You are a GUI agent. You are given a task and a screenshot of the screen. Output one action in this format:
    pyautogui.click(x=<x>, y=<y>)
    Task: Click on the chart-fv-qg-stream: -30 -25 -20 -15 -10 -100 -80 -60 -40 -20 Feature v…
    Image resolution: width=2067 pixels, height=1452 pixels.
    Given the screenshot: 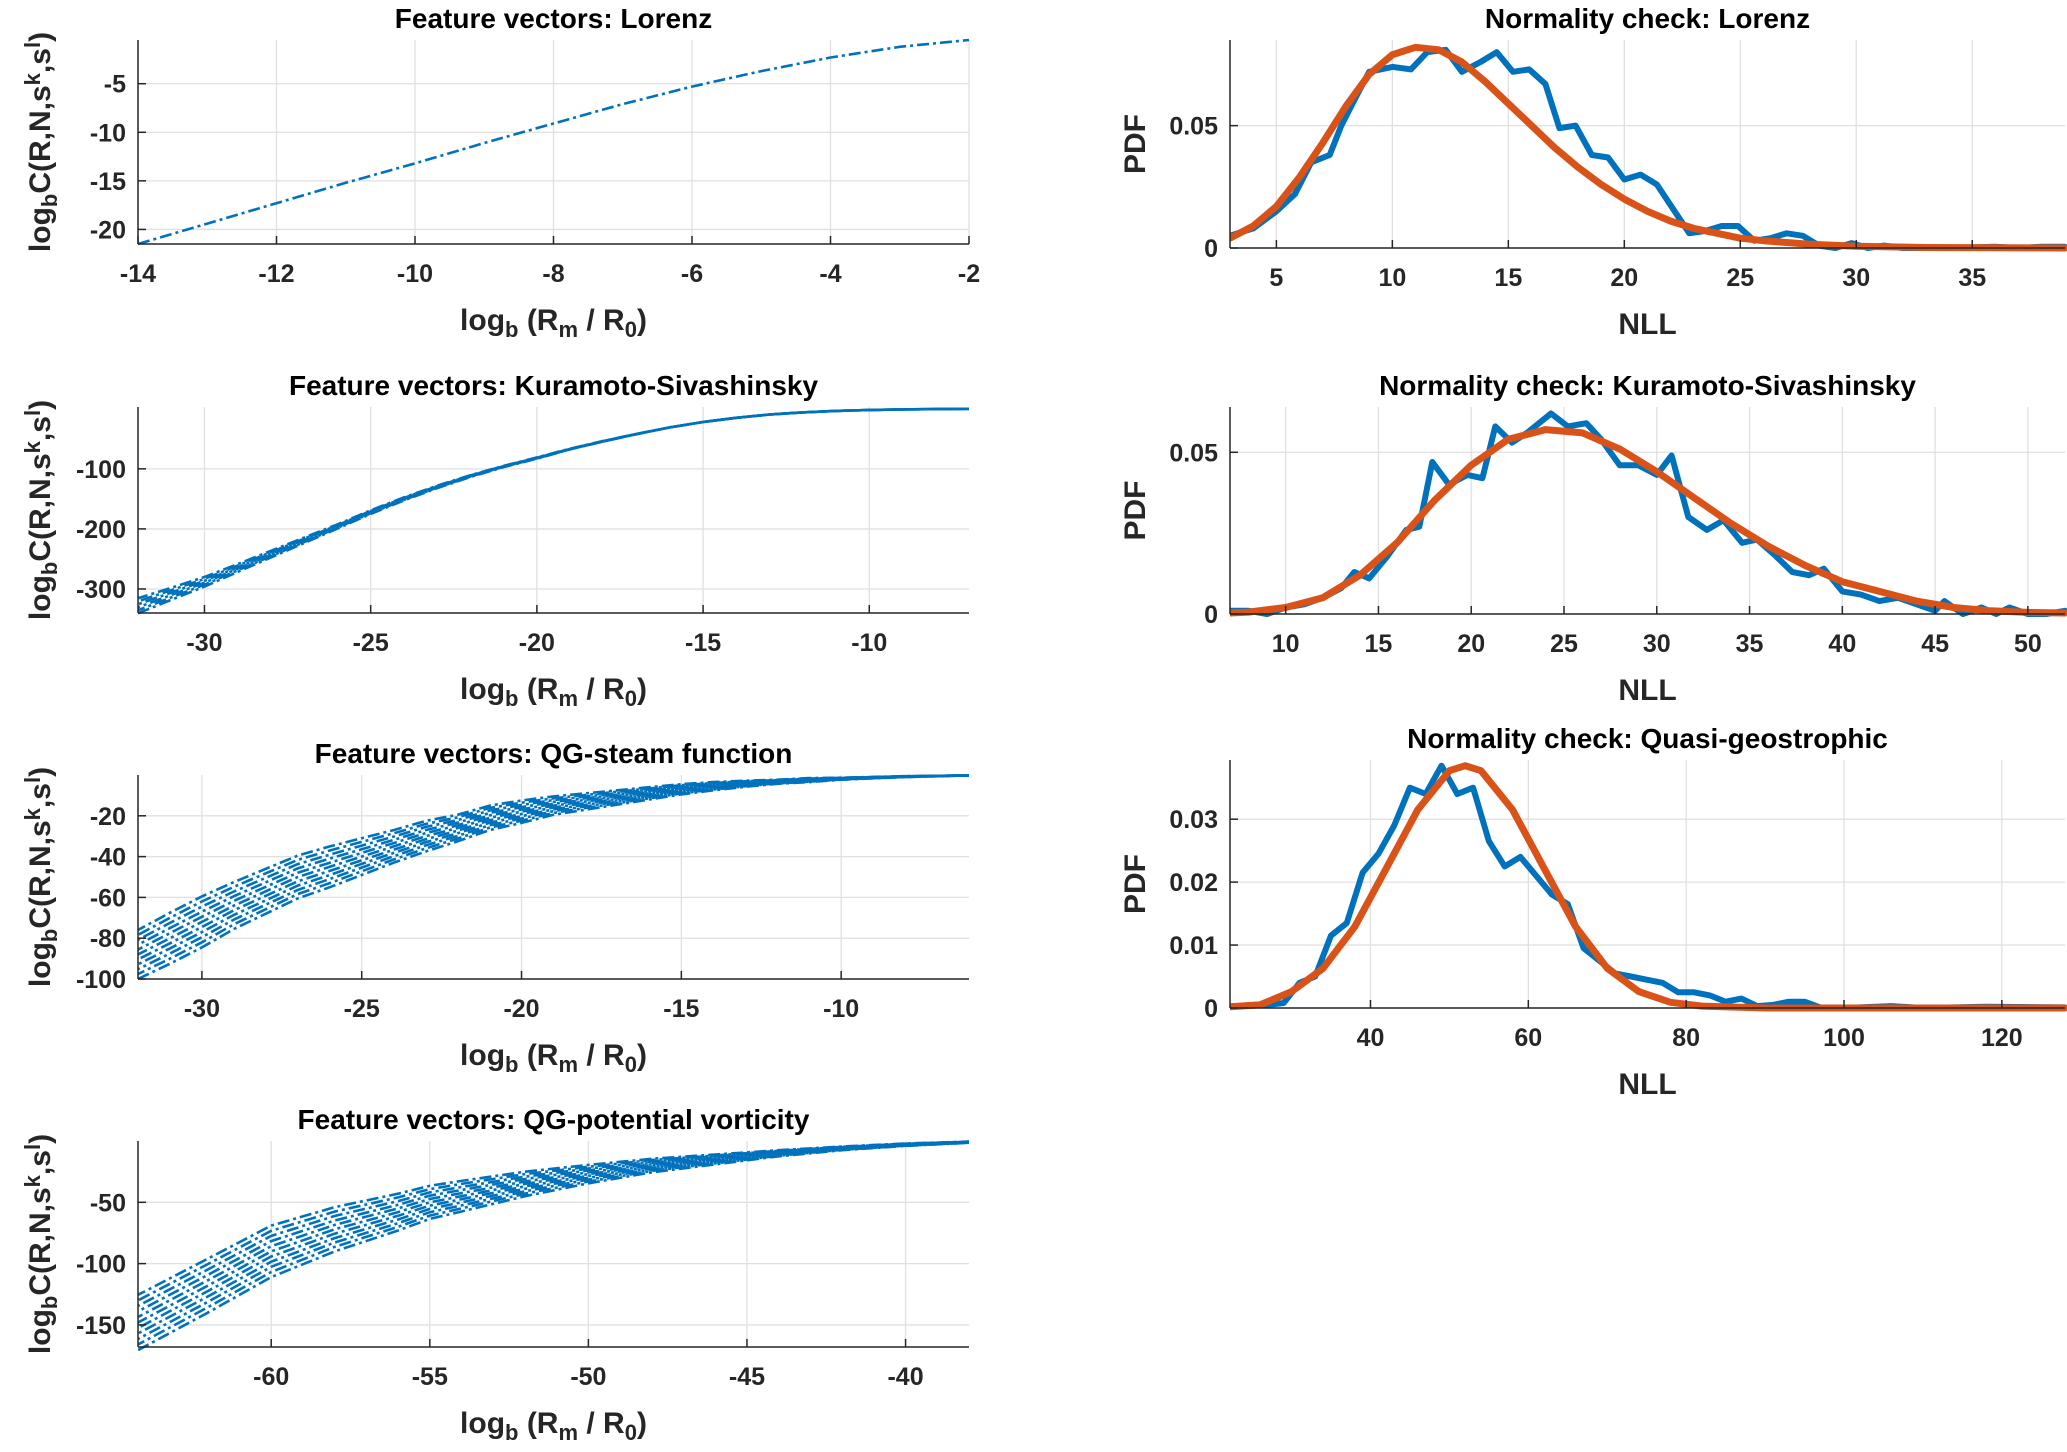 What is the action you would take?
    pyautogui.click(x=495, y=907)
    